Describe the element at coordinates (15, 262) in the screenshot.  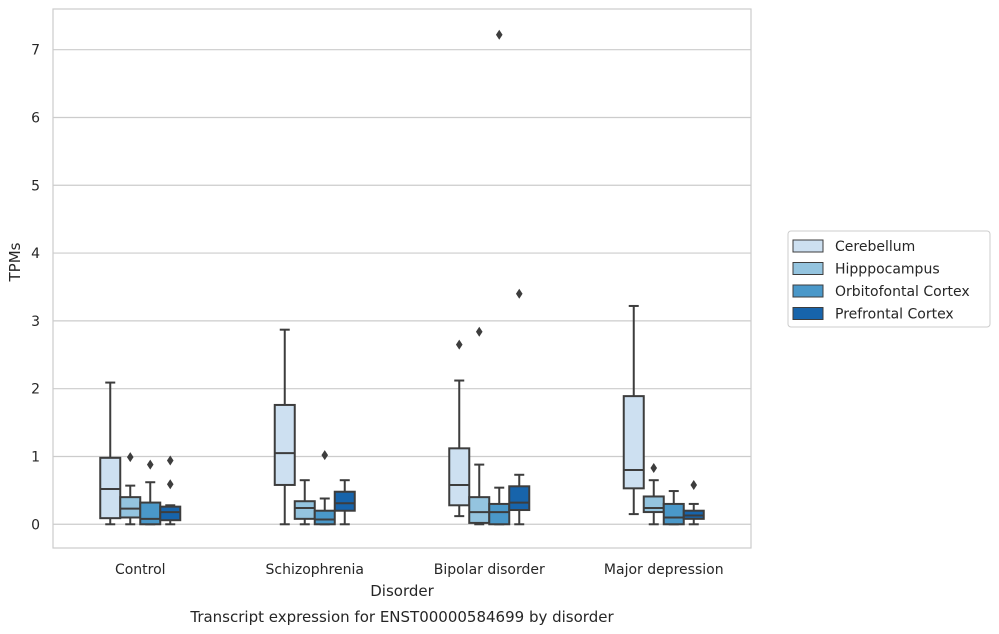
I see `y-axis-label: TPMs` at that location.